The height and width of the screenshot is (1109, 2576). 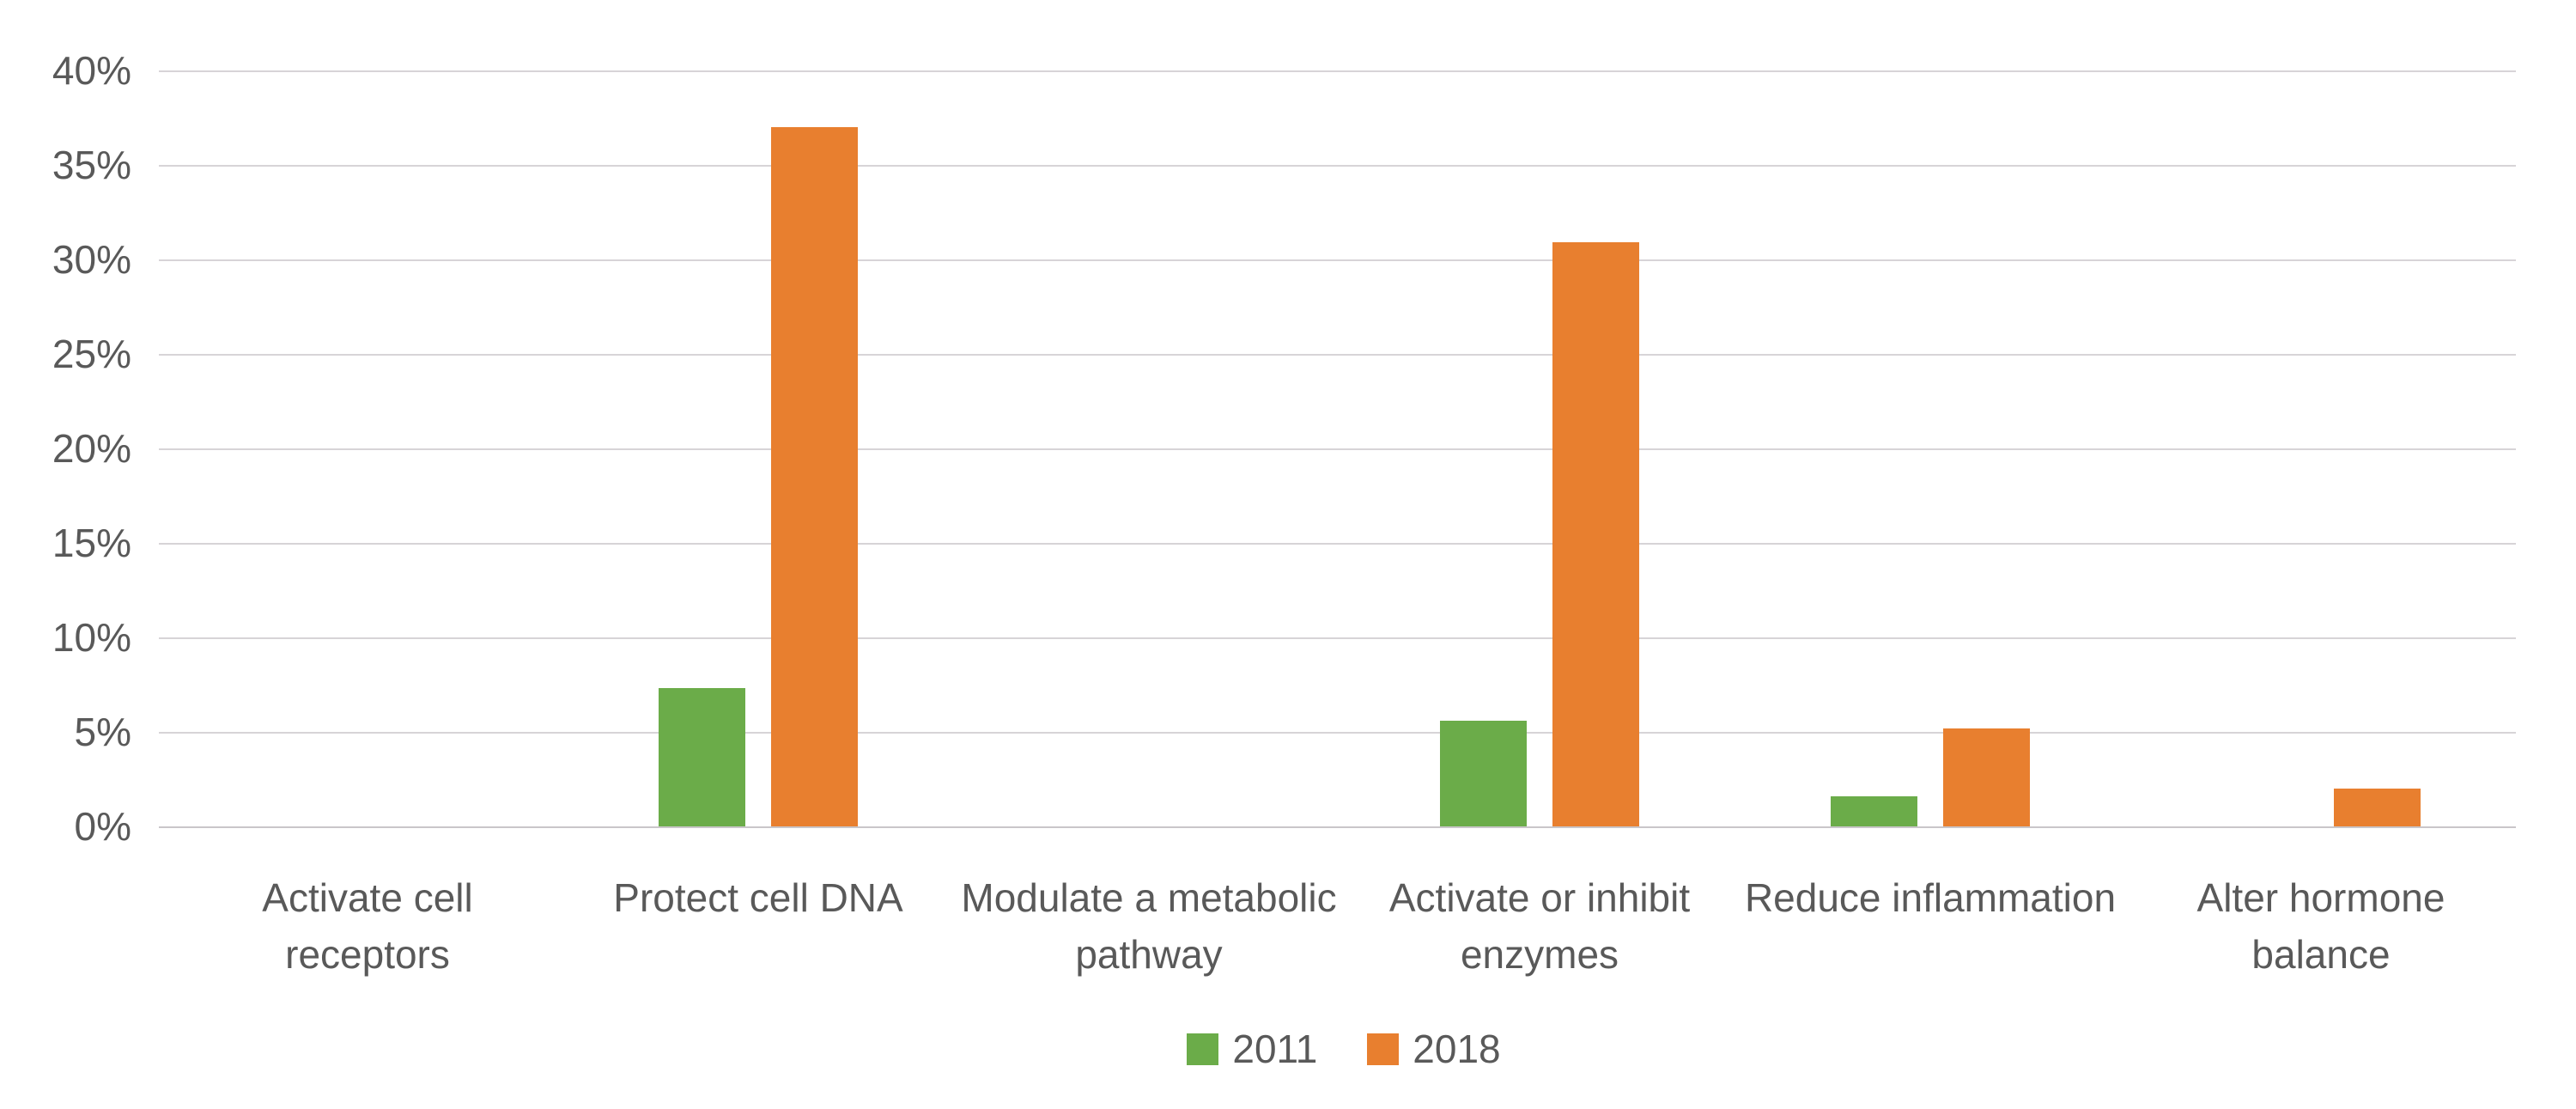 What do you see at coordinates (2320, 926) in the screenshot?
I see `category-label: Alter hormone balance` at bounding box center [2320, 926].